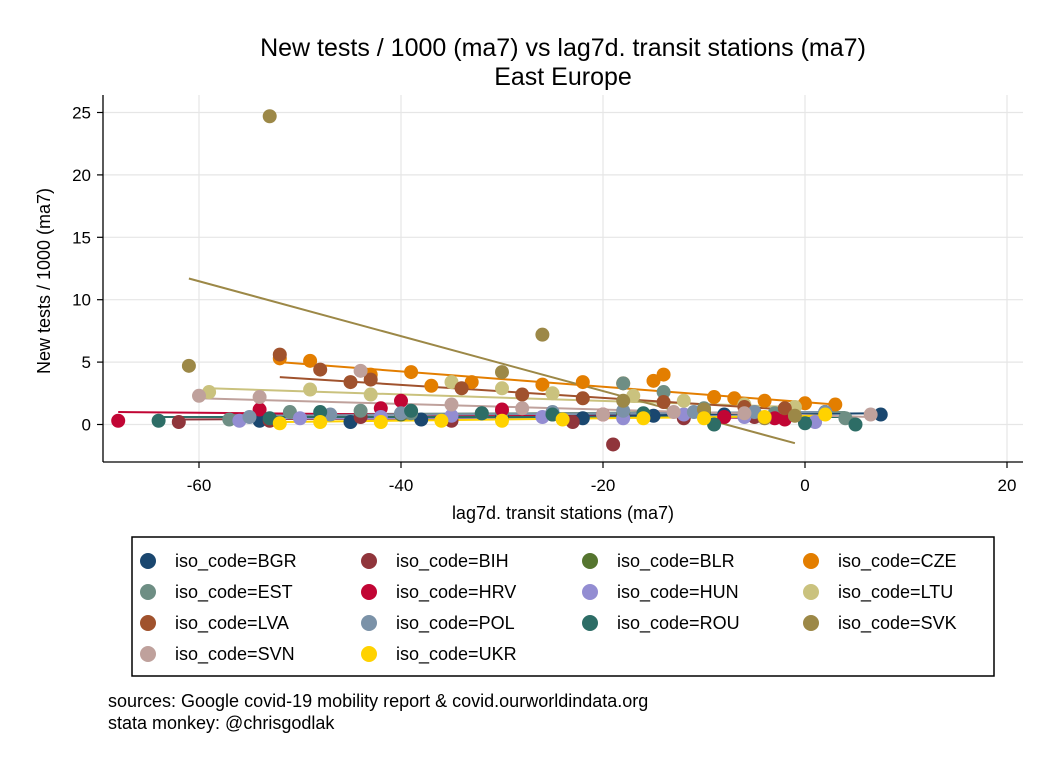  I want to click on x-tick-label: -60, so click(199, 485).